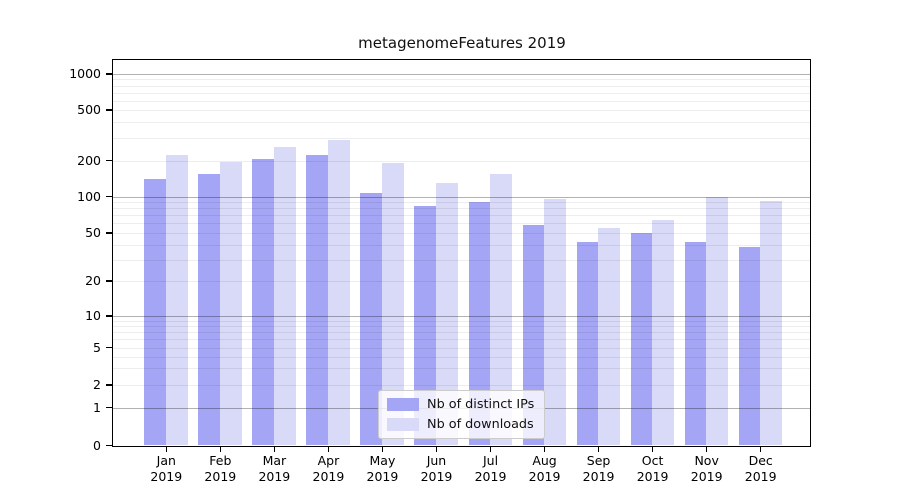 The width and height of the screenshot is (900, 500). What do you see at coordinates (462, 43) in the screenshot?
I see `chart-title: metagenomeFeatures 2019` at bounding box center [462, 43].